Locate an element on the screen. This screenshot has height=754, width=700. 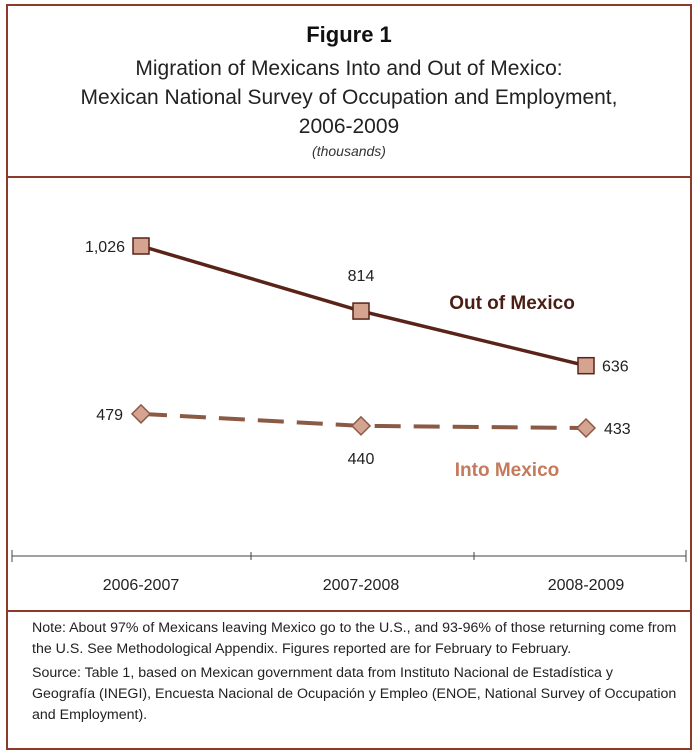
title-line-3: 2006-2009 is located at coordinates (349, 126).